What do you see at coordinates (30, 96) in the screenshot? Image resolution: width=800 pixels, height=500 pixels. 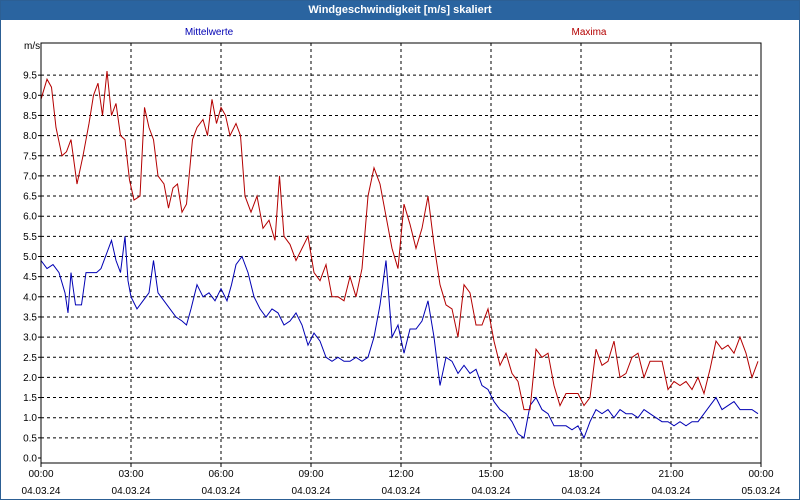 I see `y-tick-label: 9.0` at bounding box center [30, 96].